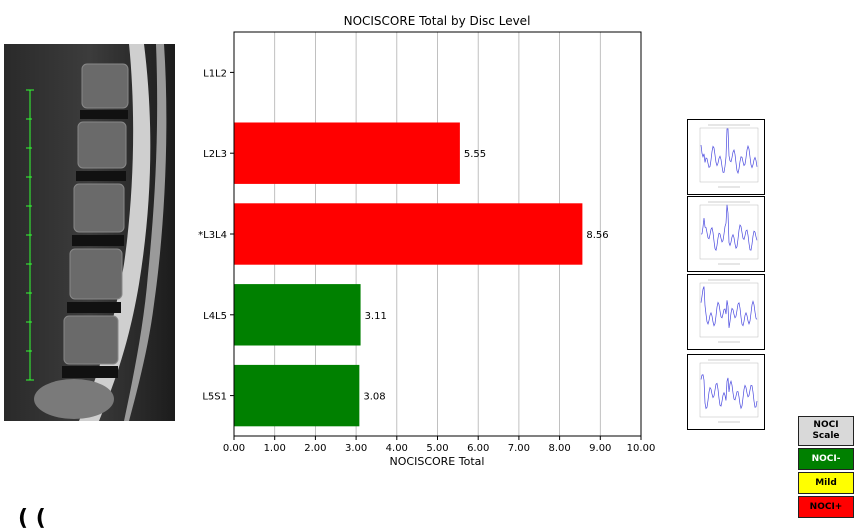 The image size is (865, 531). Describe the element at coordinates (826, 431) in the screenshot. I see `legend-header: NOCI Scale` at that location.